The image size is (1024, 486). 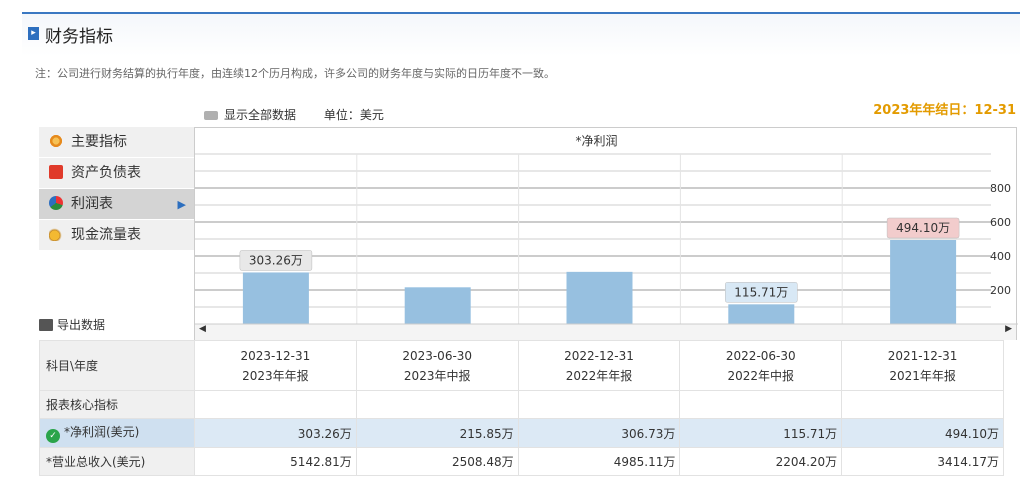 What do you see at coordinates (761, 375) in the screenshot?
I see `column-report-type: 2022年中报` at bounding box center [761, 375].